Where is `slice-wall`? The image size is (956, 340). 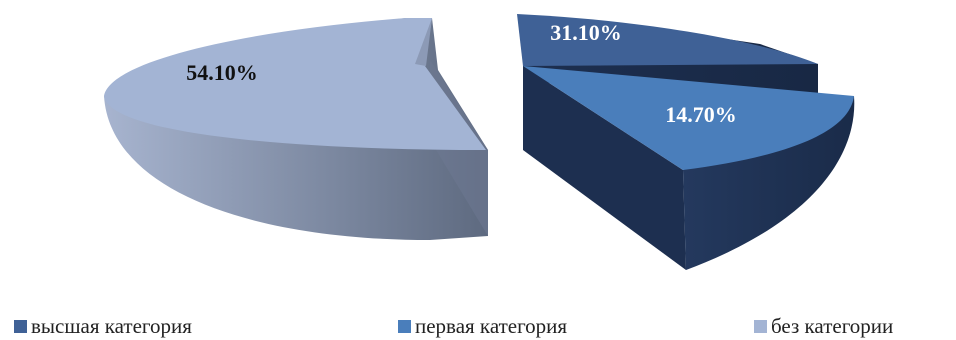
slice-wall is located at coordinates (604, 168).